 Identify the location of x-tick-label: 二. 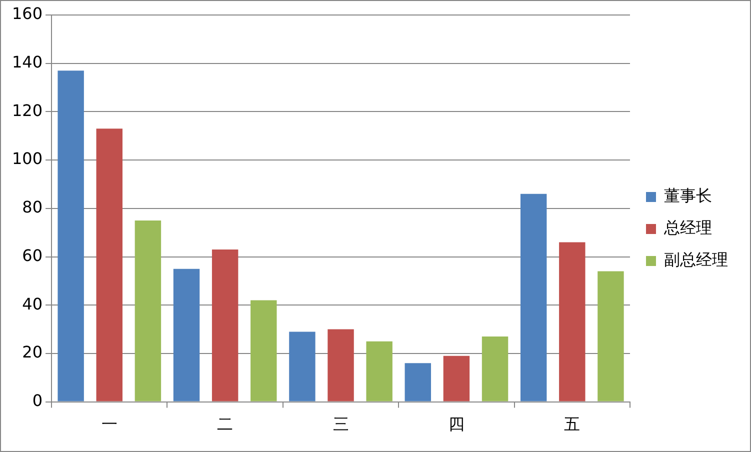
(225, 424).